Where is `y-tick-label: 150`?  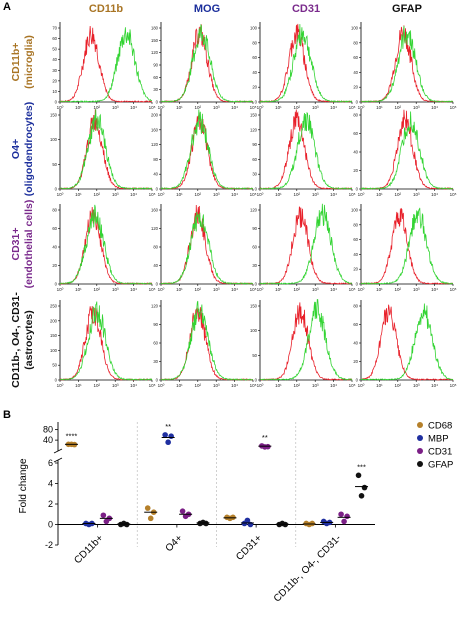 y-tick-label: 150 is located at coordinates (155, 40).